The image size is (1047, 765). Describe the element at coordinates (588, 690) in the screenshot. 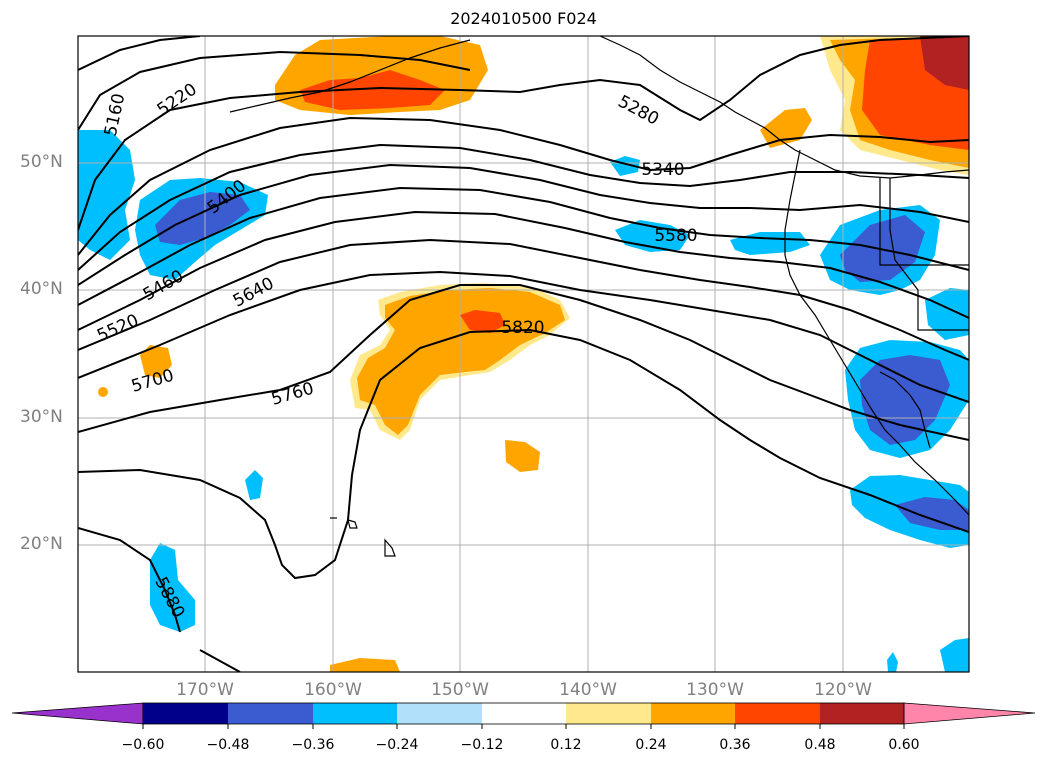

I see `lon-label: 140°W` at that location.